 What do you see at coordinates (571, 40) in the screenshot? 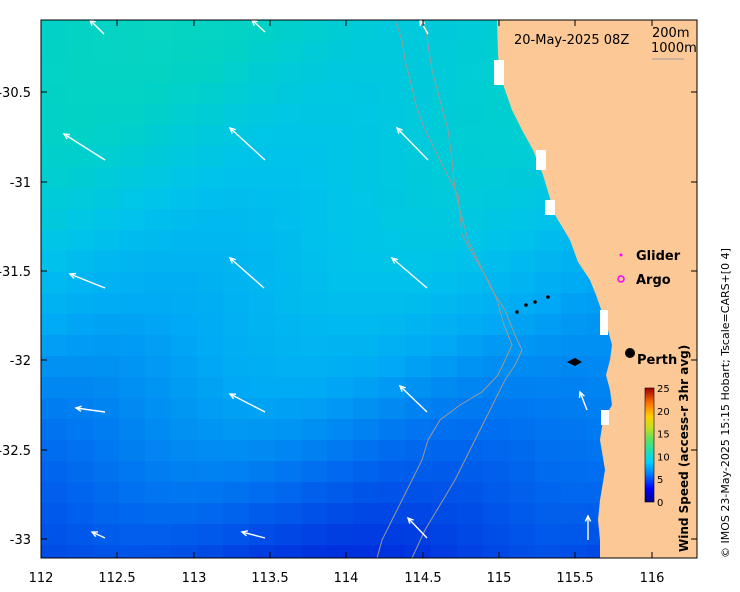
I see `map-timestamp: 20-May-2025 08Z` at bounding box center [571, 40].